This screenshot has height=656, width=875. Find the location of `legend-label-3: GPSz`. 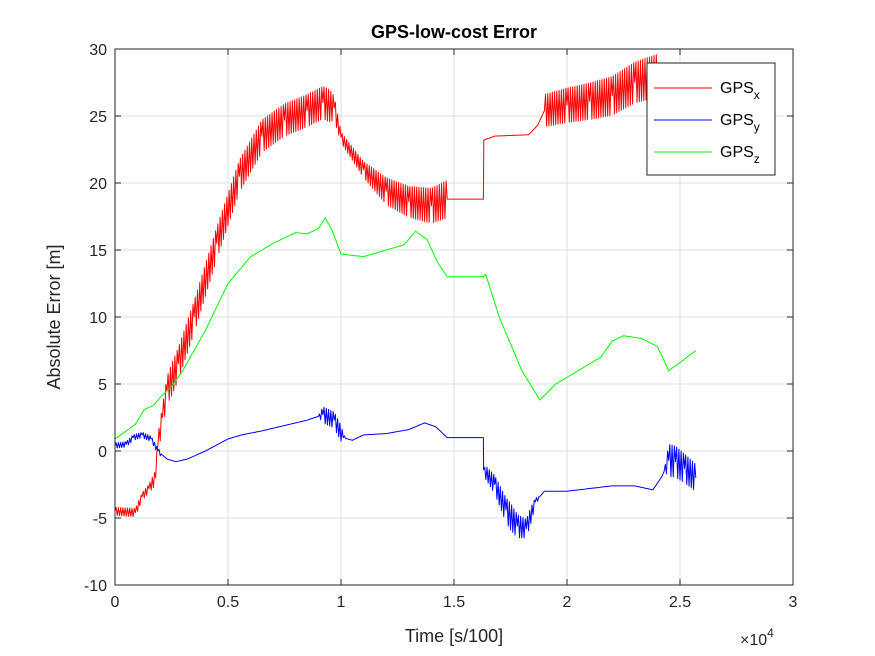

legend-label-3: GPSz is located at coordinates (740, 155).